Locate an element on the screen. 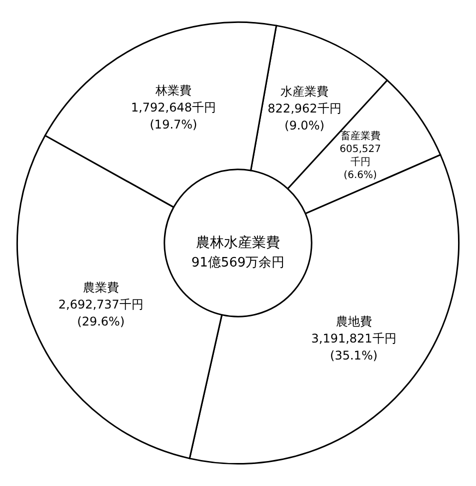 The image size is (476, 486). text: 農林水産業費 is located at coordinates (238, 243).